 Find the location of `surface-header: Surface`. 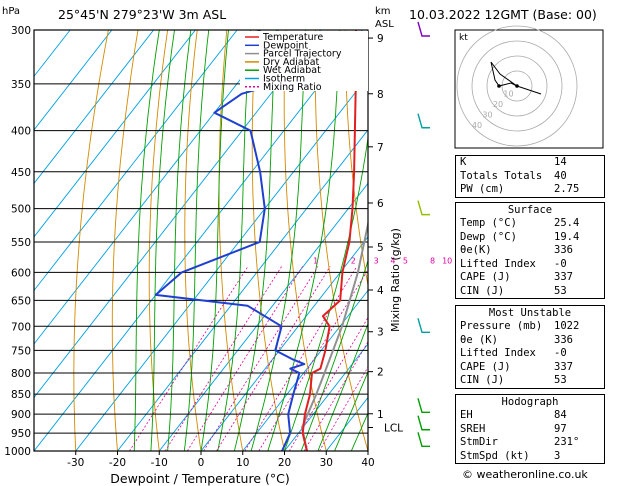

surface-header: Surface is located at coordinates (530, 210).